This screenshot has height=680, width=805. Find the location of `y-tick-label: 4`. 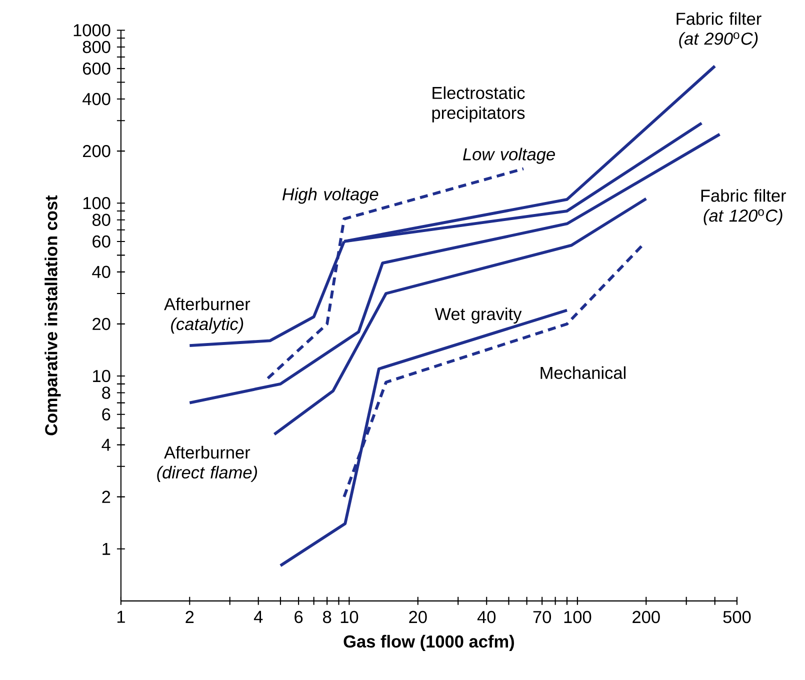

y-tick-label: 4 is located at coordinates (106, 444).